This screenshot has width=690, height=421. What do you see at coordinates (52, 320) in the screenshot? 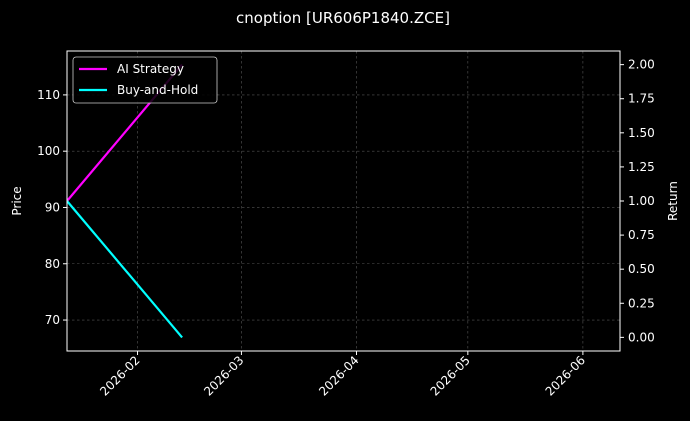
I see `y-tick-label-70: 70` at bounding box center [52, 320].